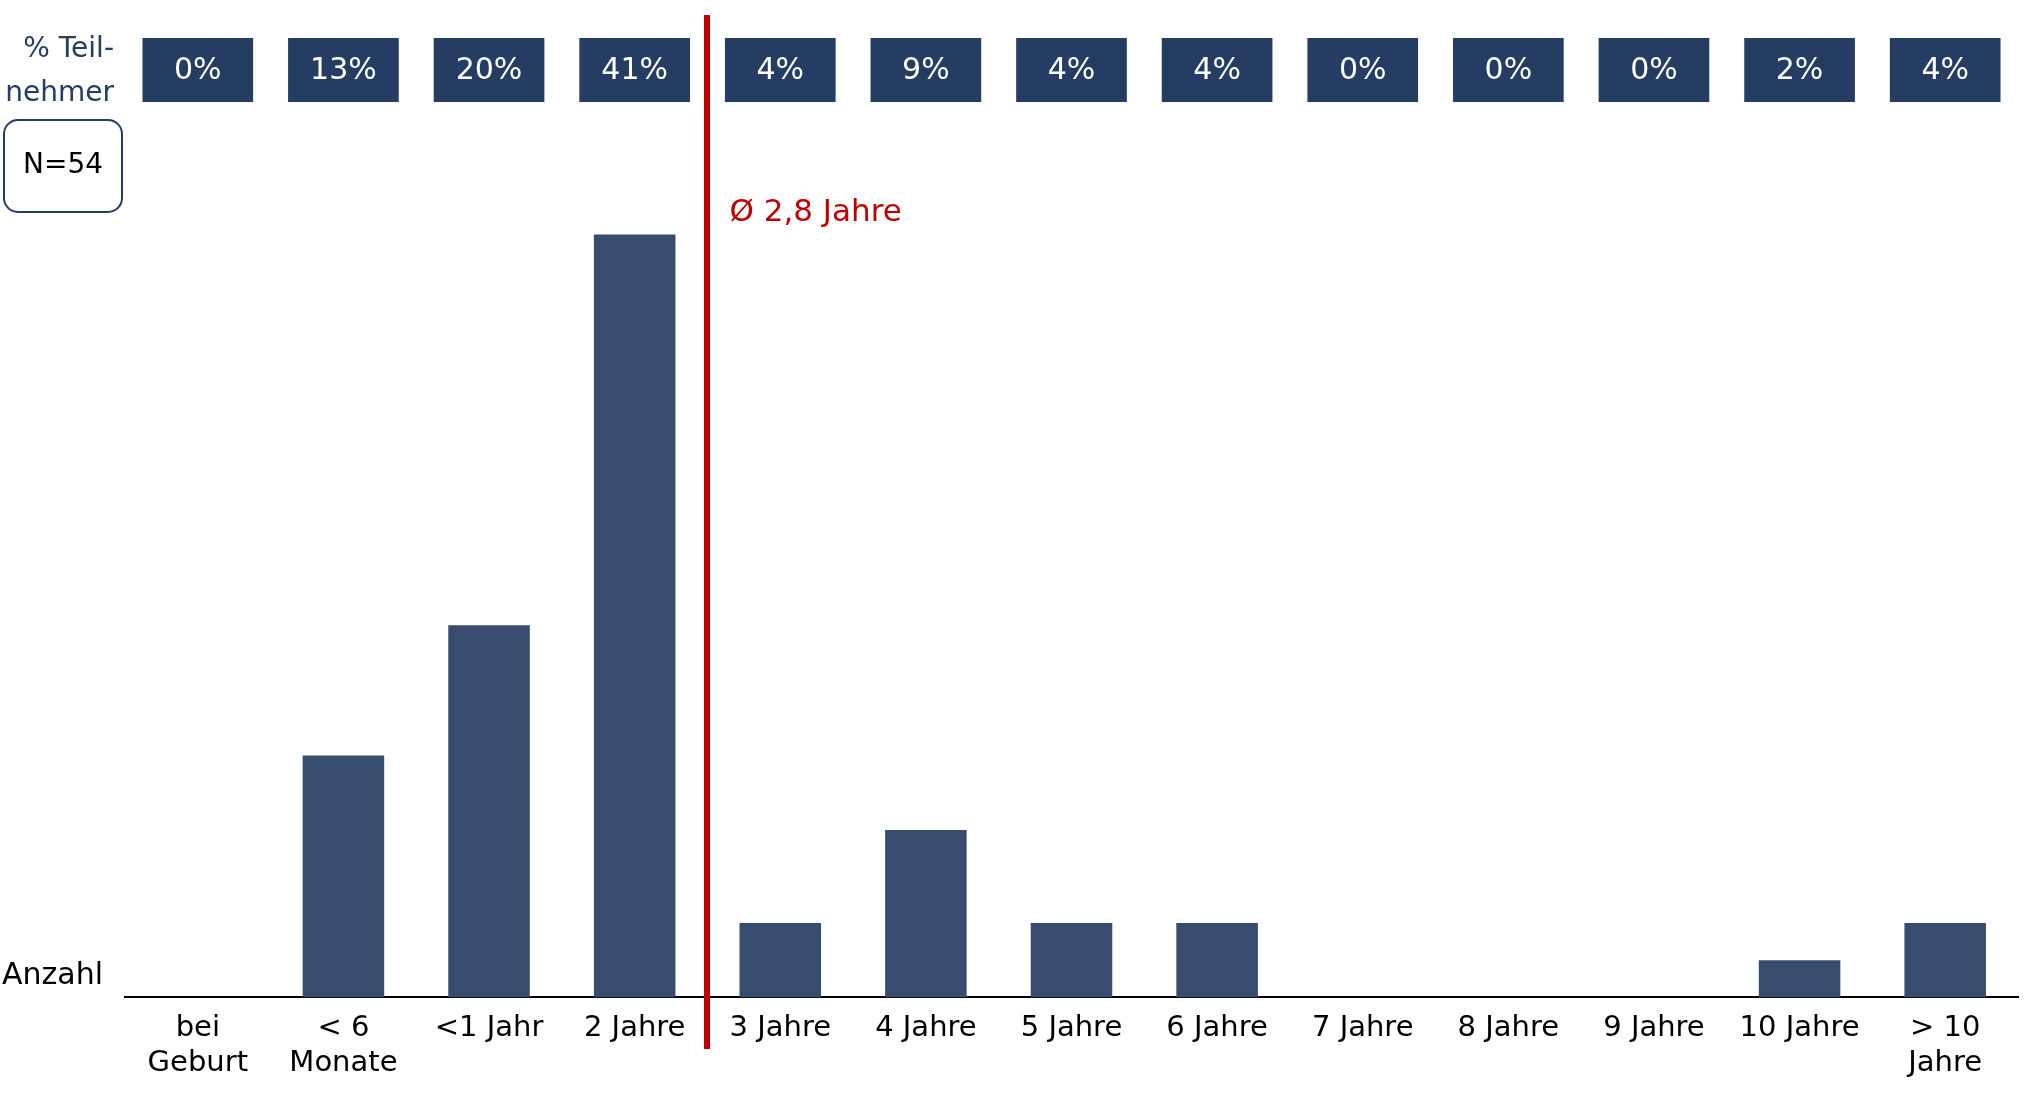  I want to click on x-tick-label: 10 Jahre, so click(1799, 1026).